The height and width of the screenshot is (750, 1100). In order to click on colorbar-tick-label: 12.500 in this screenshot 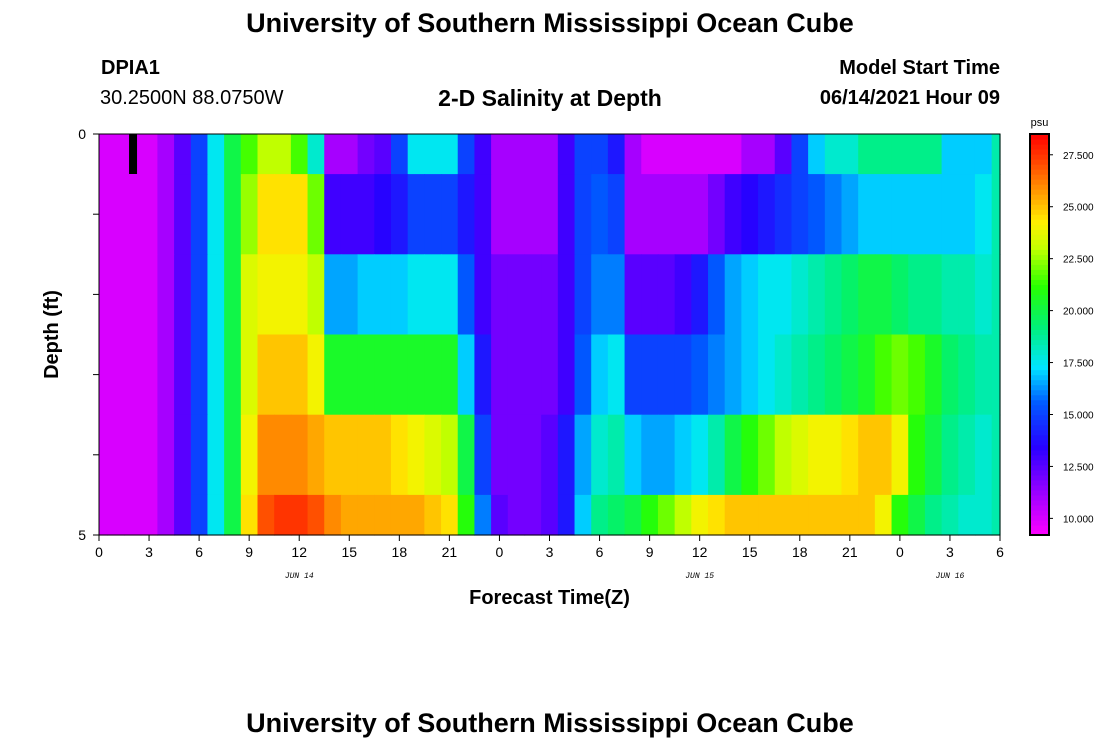, I will do `click(1078, 467)`.